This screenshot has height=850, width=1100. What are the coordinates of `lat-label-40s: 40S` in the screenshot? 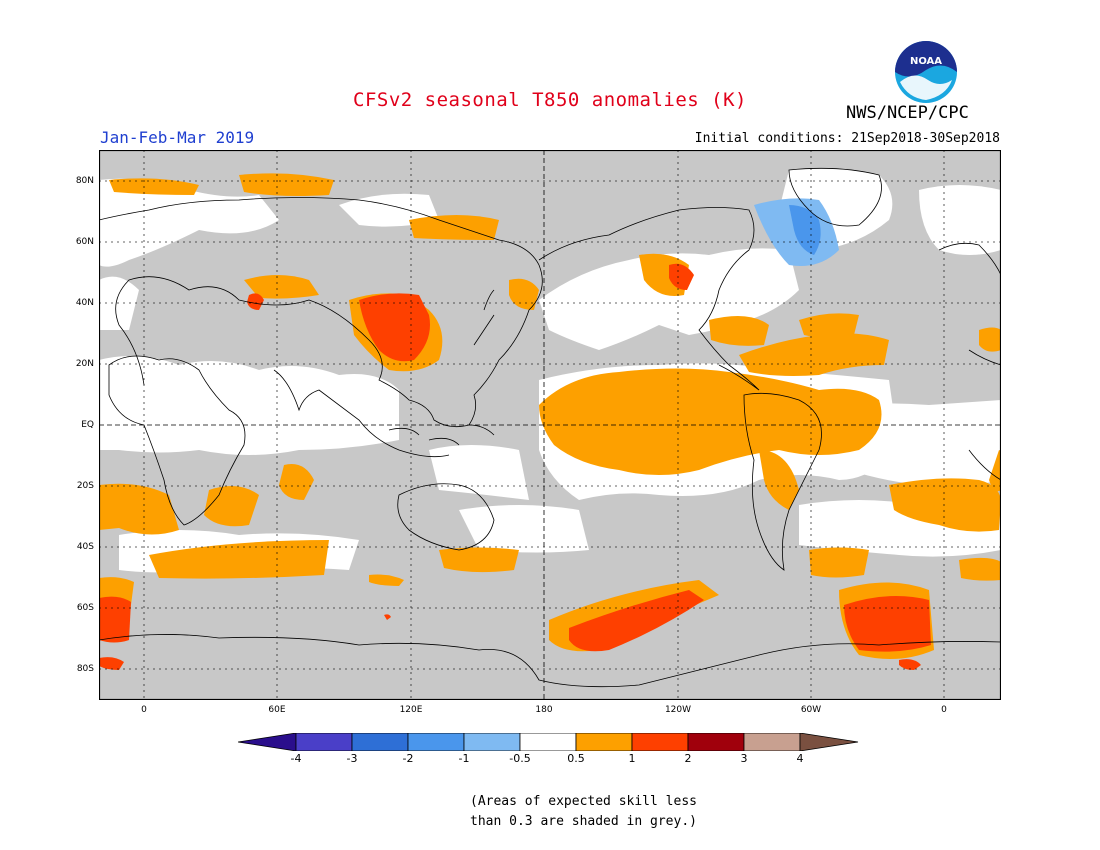 It's located at (85, 547).